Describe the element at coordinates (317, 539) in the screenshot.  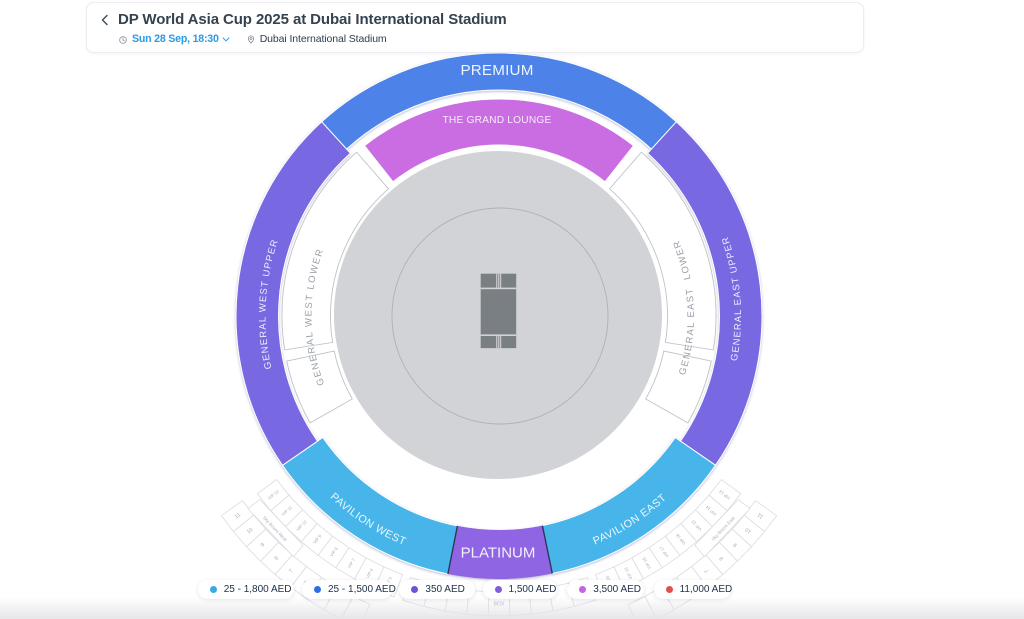
I see `svg-text: VIP 9` at that location.